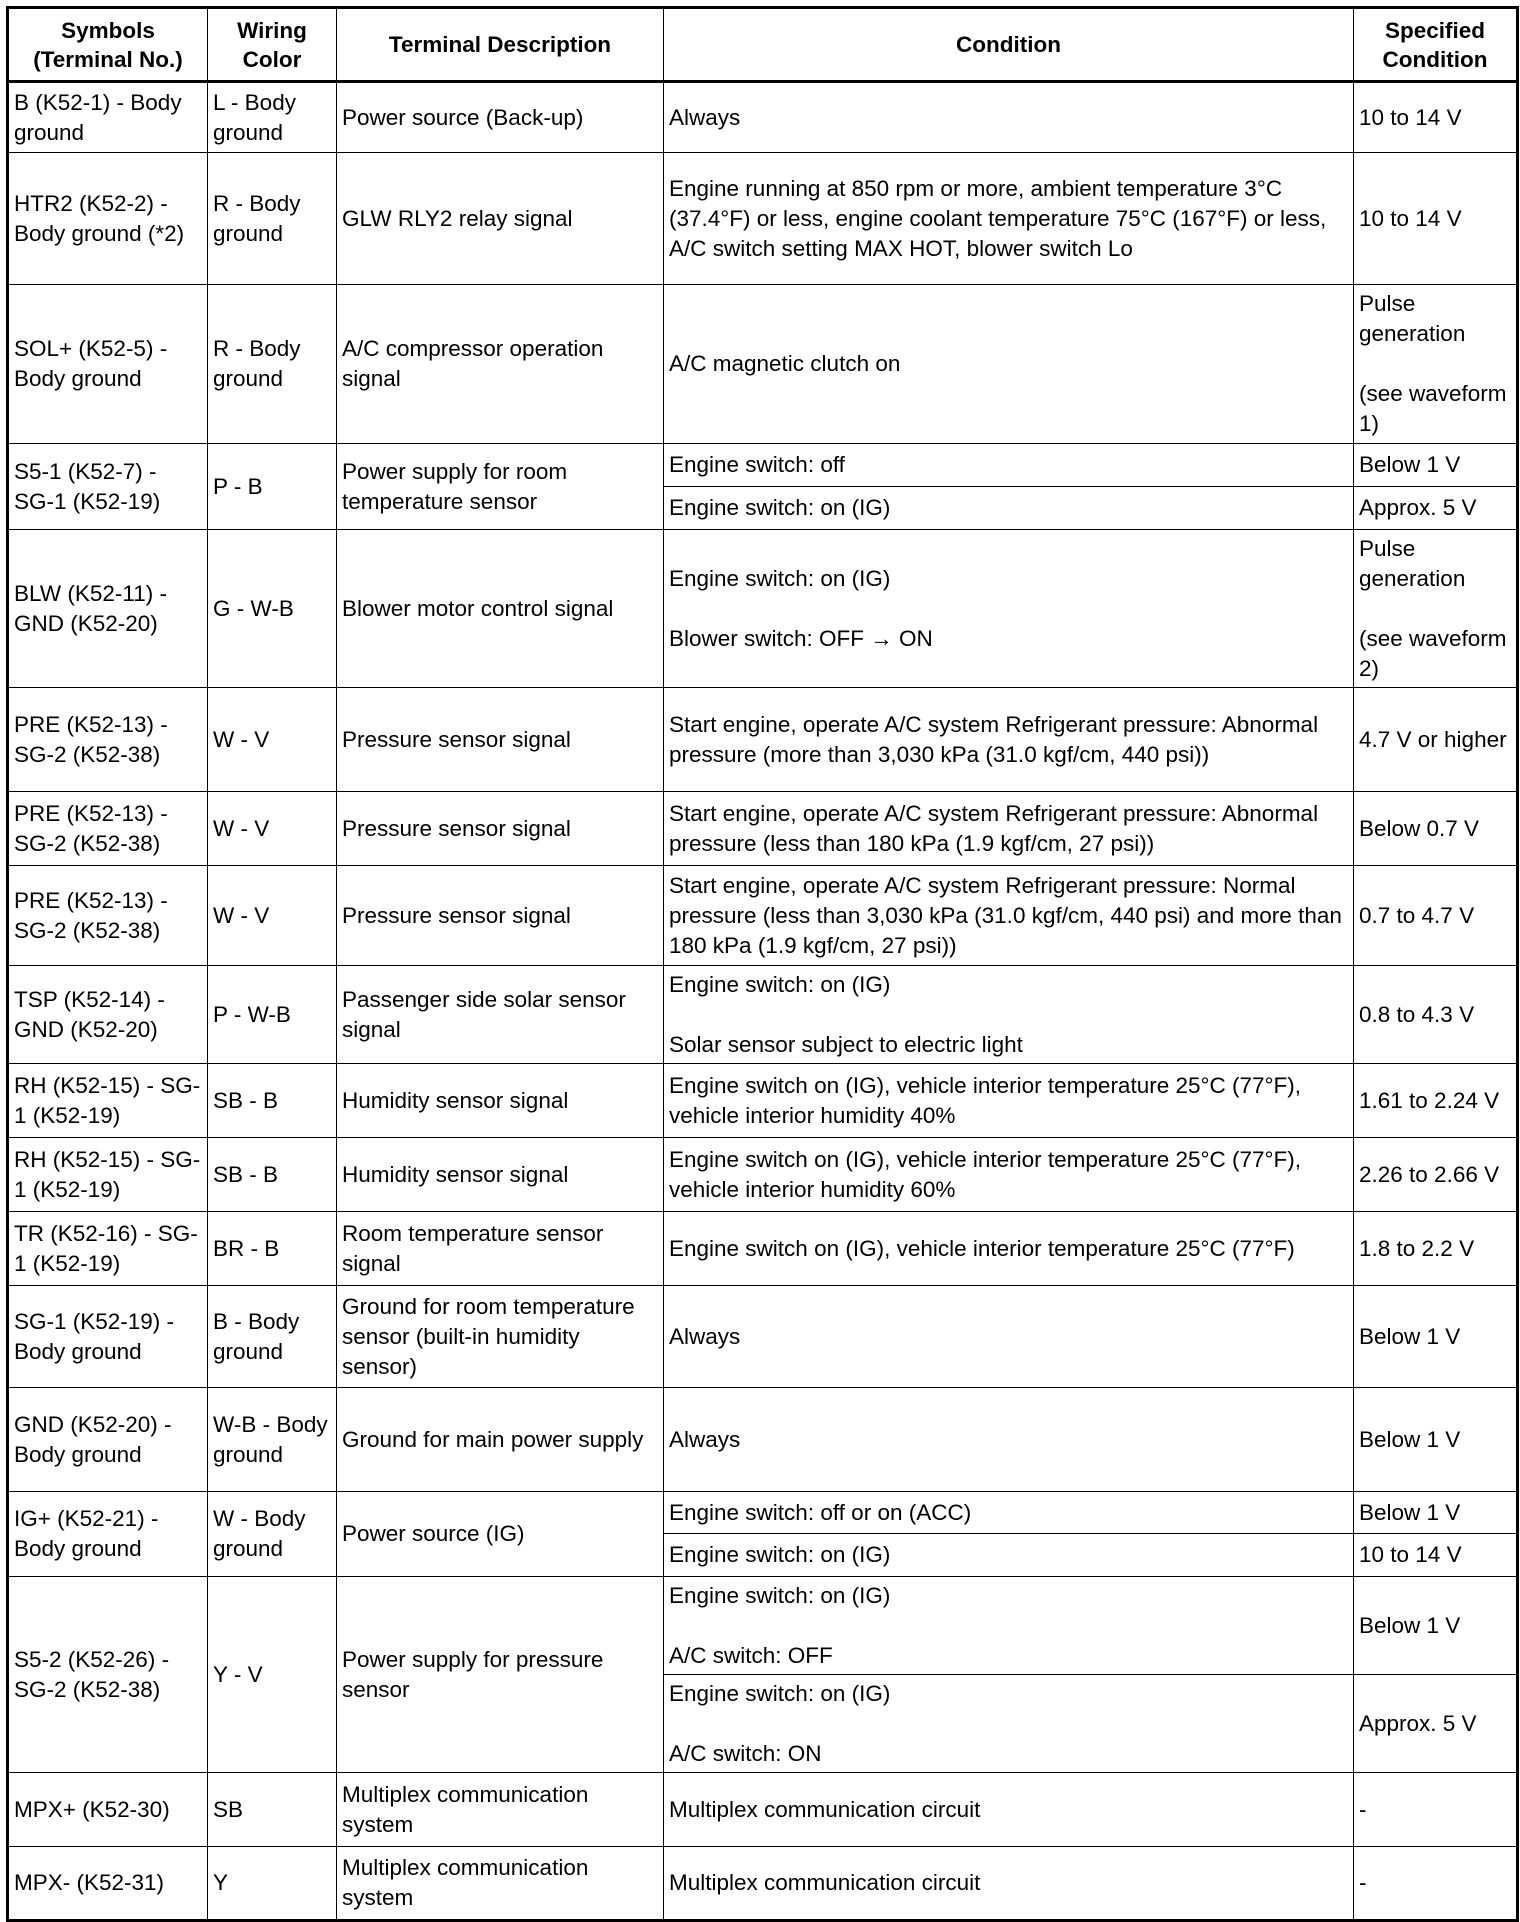 The image size is (1520, 1922). Describe the element at coordinates (1008, 364) in the screenshot. I see `condition-cell: A/C magnetic clutch on` at that location.